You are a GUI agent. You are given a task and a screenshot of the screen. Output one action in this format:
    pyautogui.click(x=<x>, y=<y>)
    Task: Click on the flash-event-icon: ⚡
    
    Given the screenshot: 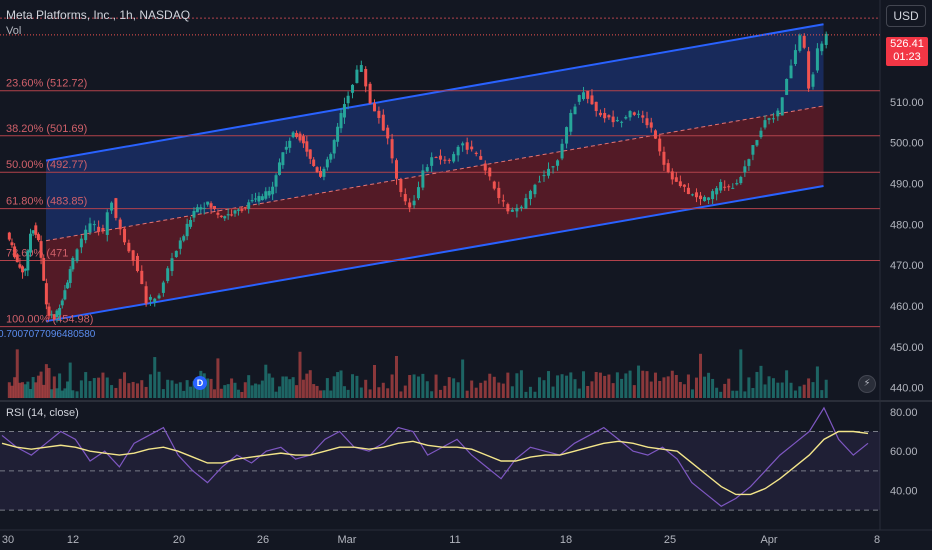 What is the action you would take?
    pyautogui.click(x=867, y=384)
    